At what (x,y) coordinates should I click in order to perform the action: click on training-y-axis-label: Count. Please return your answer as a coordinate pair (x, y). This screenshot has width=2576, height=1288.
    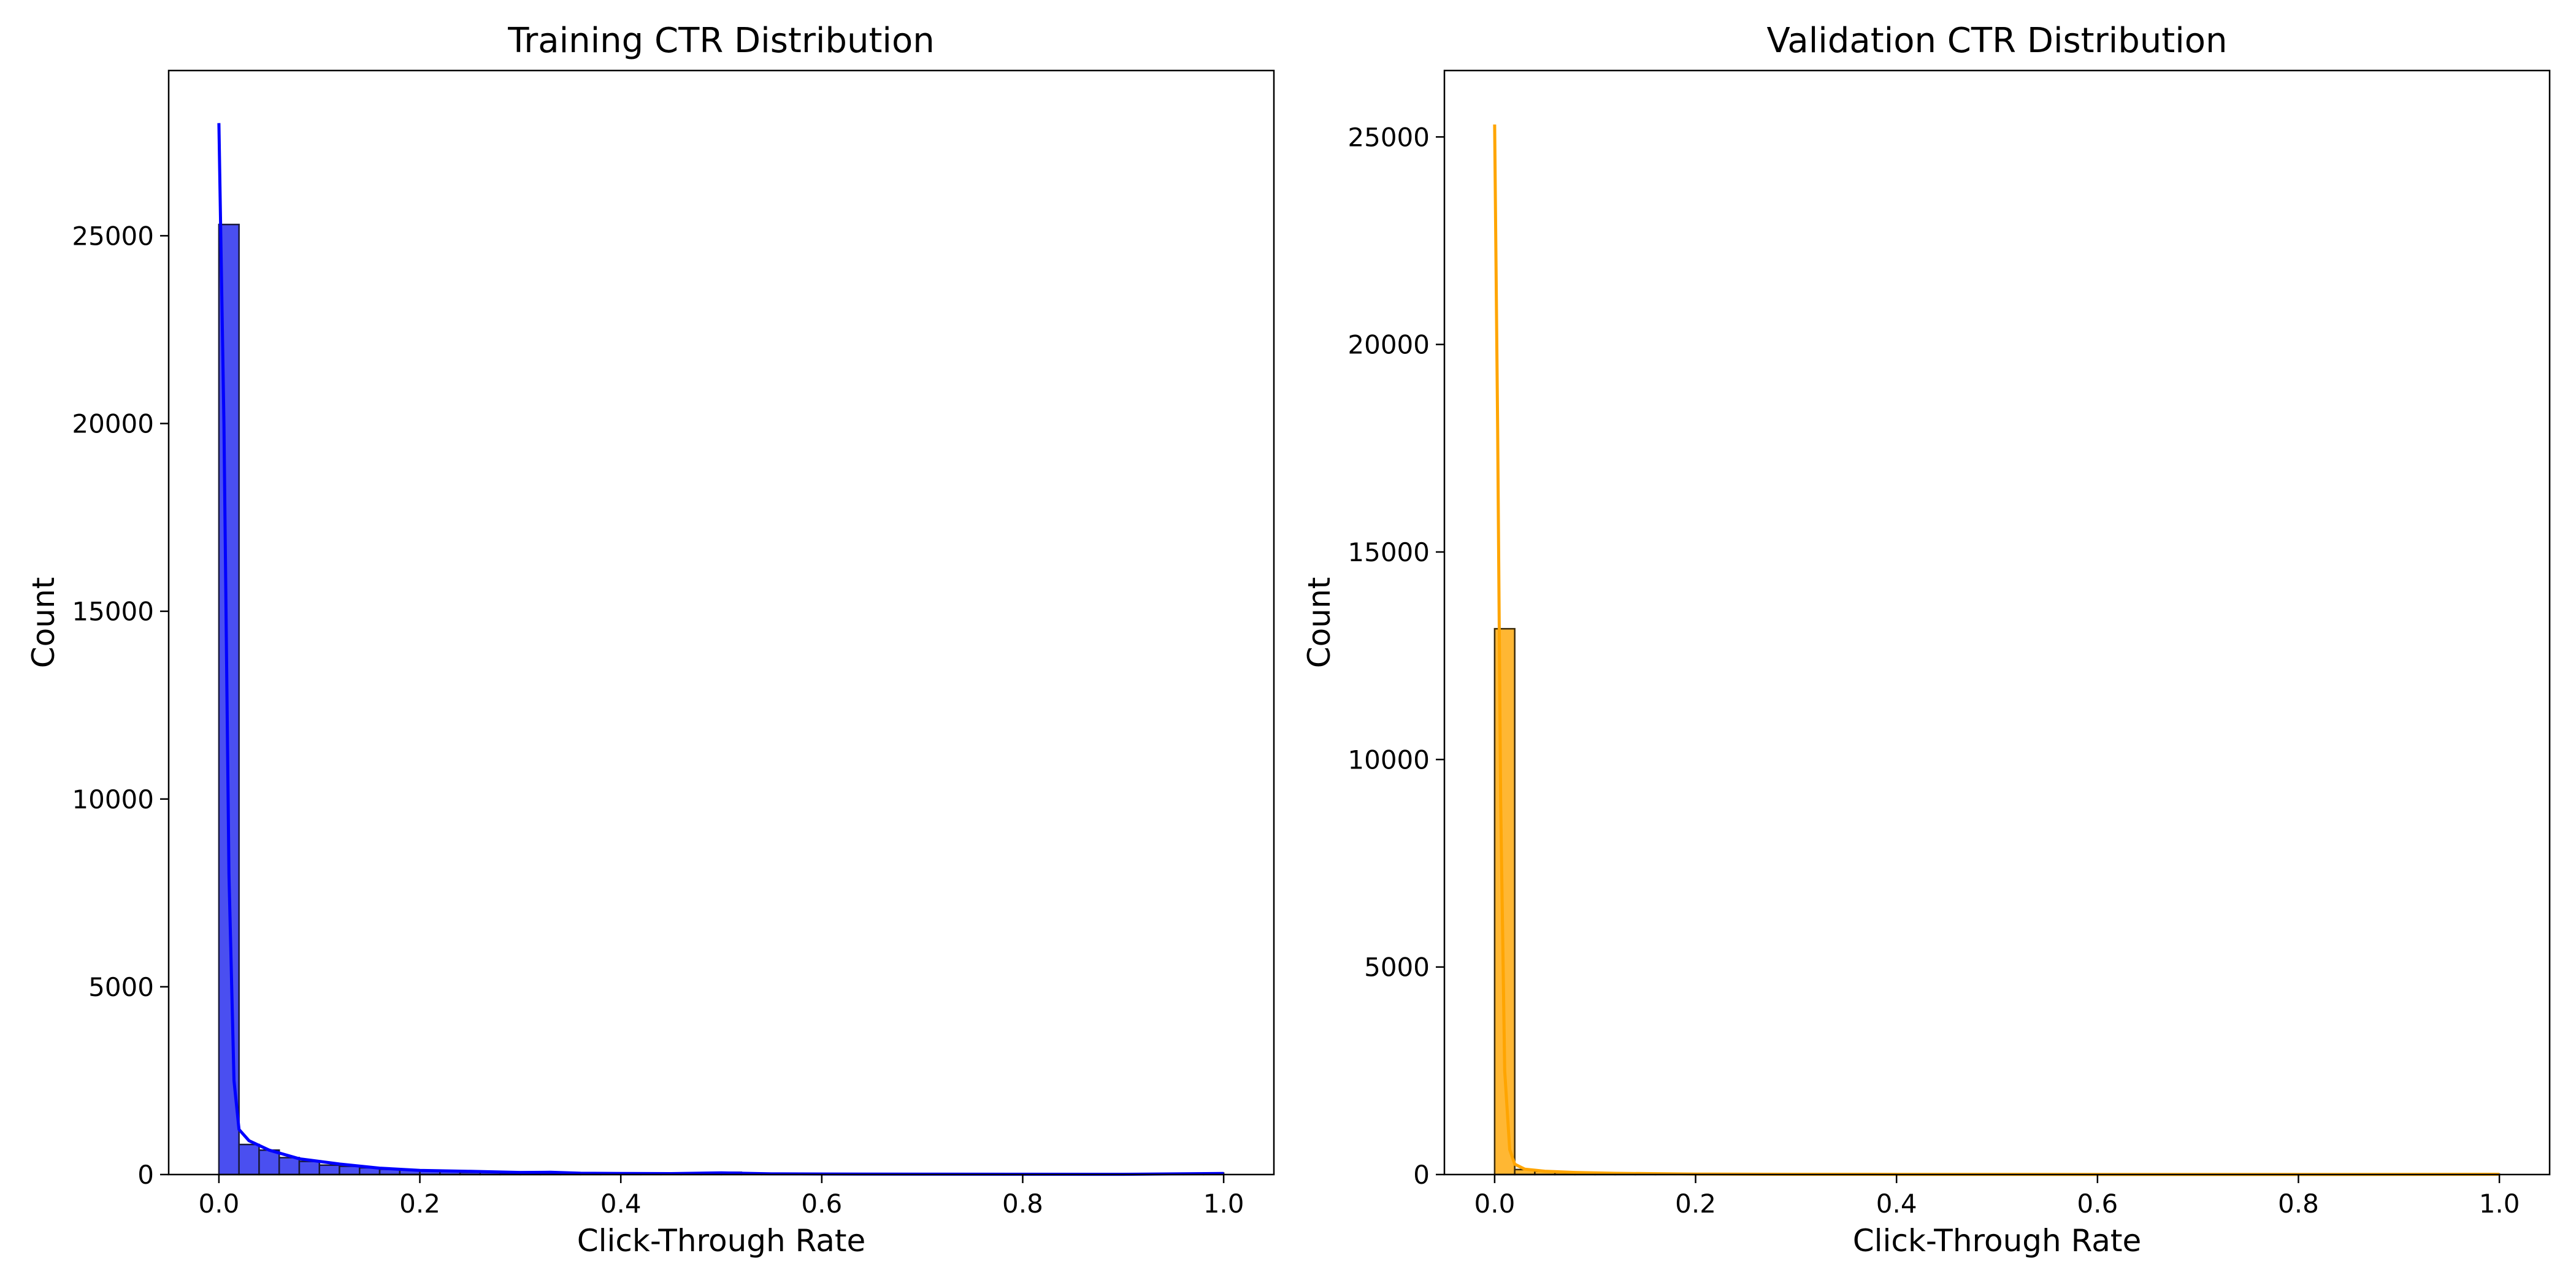
    Looking at the image, I should click on (43, 623).